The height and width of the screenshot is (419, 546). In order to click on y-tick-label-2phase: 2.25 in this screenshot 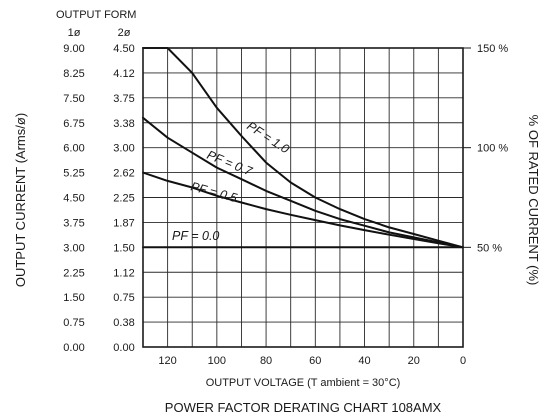, I will do `click(123, 199)`.